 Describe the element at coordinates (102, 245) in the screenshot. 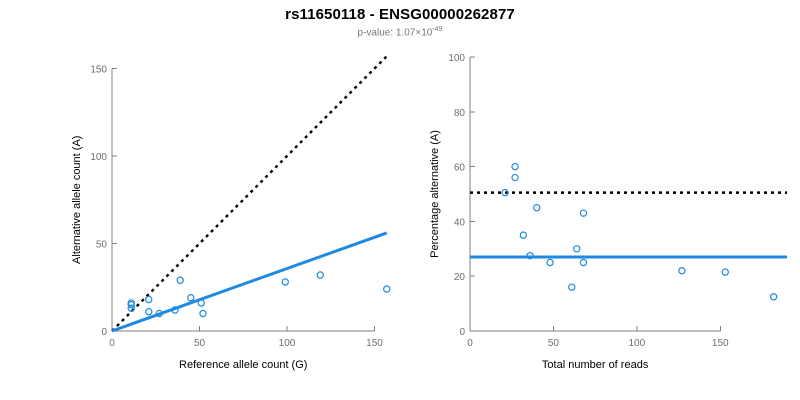

I see `y-tick-label: 50` at that location.